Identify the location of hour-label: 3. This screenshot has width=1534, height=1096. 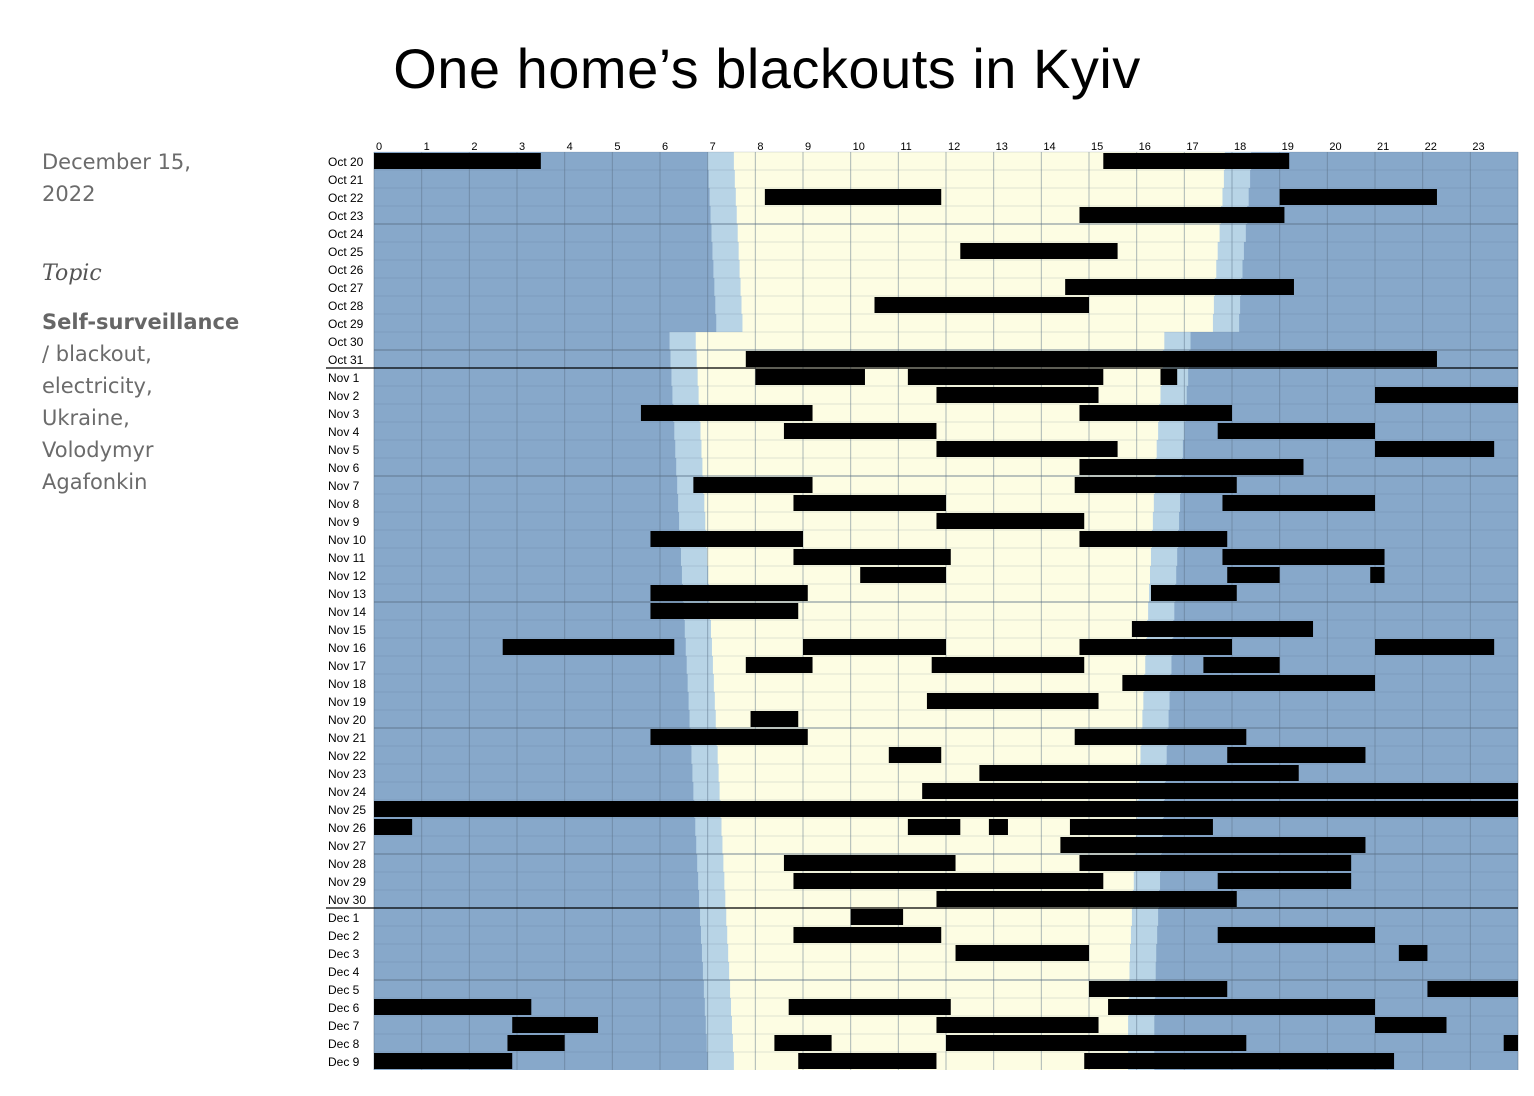
(522, 147).